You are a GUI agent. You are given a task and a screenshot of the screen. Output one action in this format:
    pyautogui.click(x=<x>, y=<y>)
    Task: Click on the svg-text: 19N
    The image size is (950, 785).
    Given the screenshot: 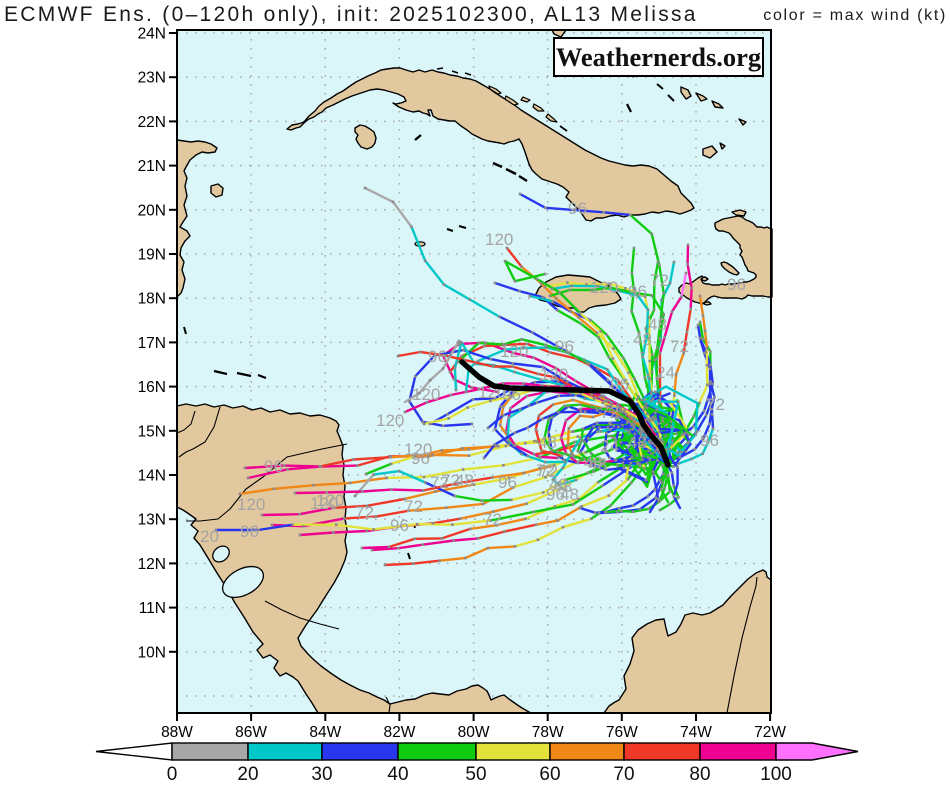 What is the action you would take?
    pyautogui.click(x=152, y=255)
    